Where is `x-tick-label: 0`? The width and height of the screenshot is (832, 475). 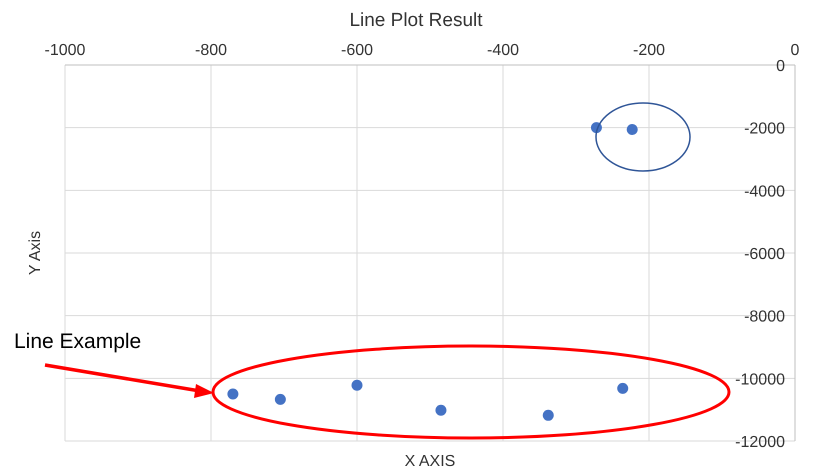
x-tick-label: 0 is located at coordinates (795, 50).